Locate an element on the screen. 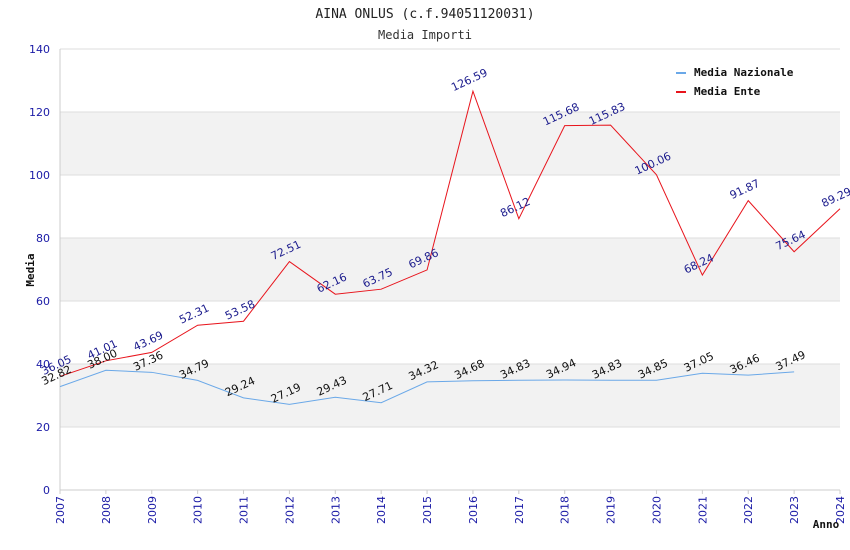  x-tick-label: 2020 is located at coordinates (656, 510).